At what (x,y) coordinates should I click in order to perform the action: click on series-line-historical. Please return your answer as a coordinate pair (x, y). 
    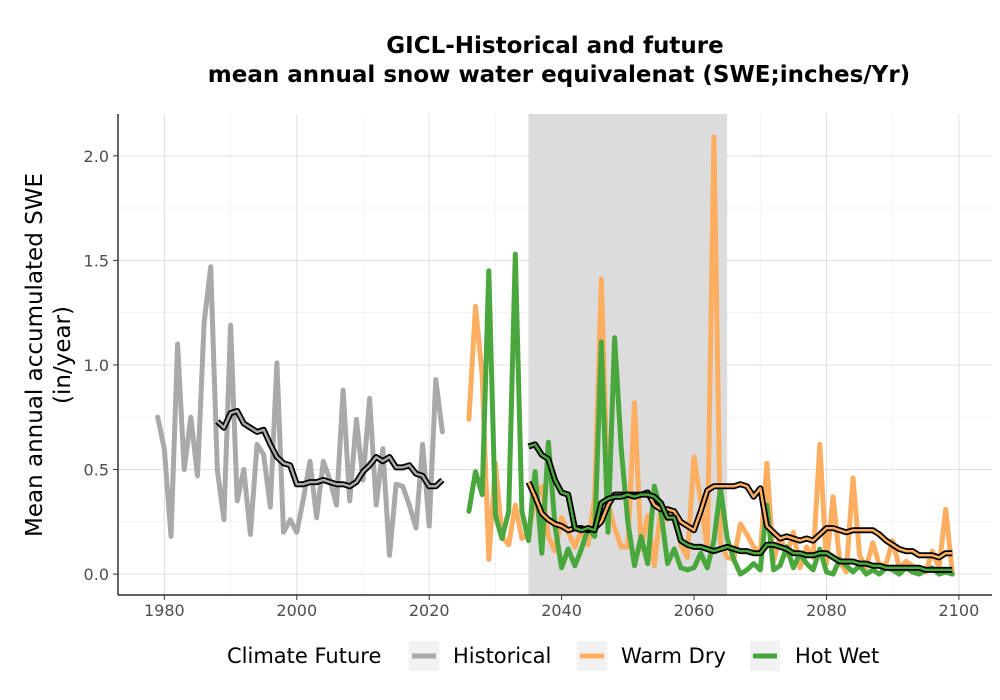
    Looking at the image, I should click on (300, 411).